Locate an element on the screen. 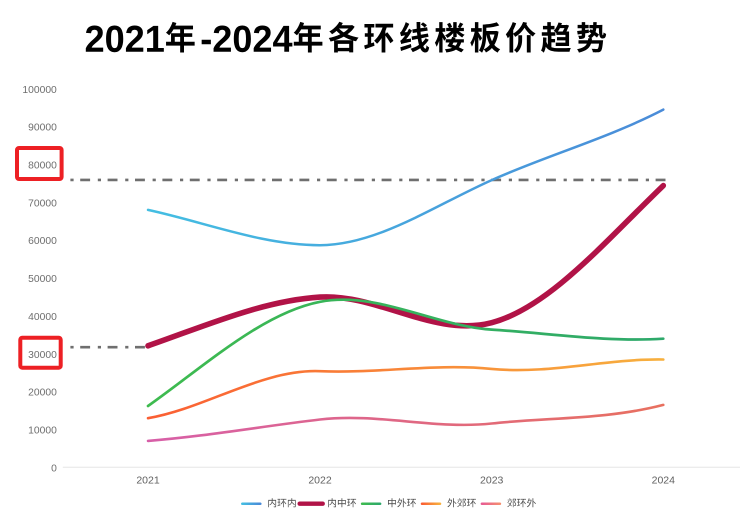 The width and height of the screenshot is (740, 529). svg-text: 80000 is located at coordinates (42, 166).